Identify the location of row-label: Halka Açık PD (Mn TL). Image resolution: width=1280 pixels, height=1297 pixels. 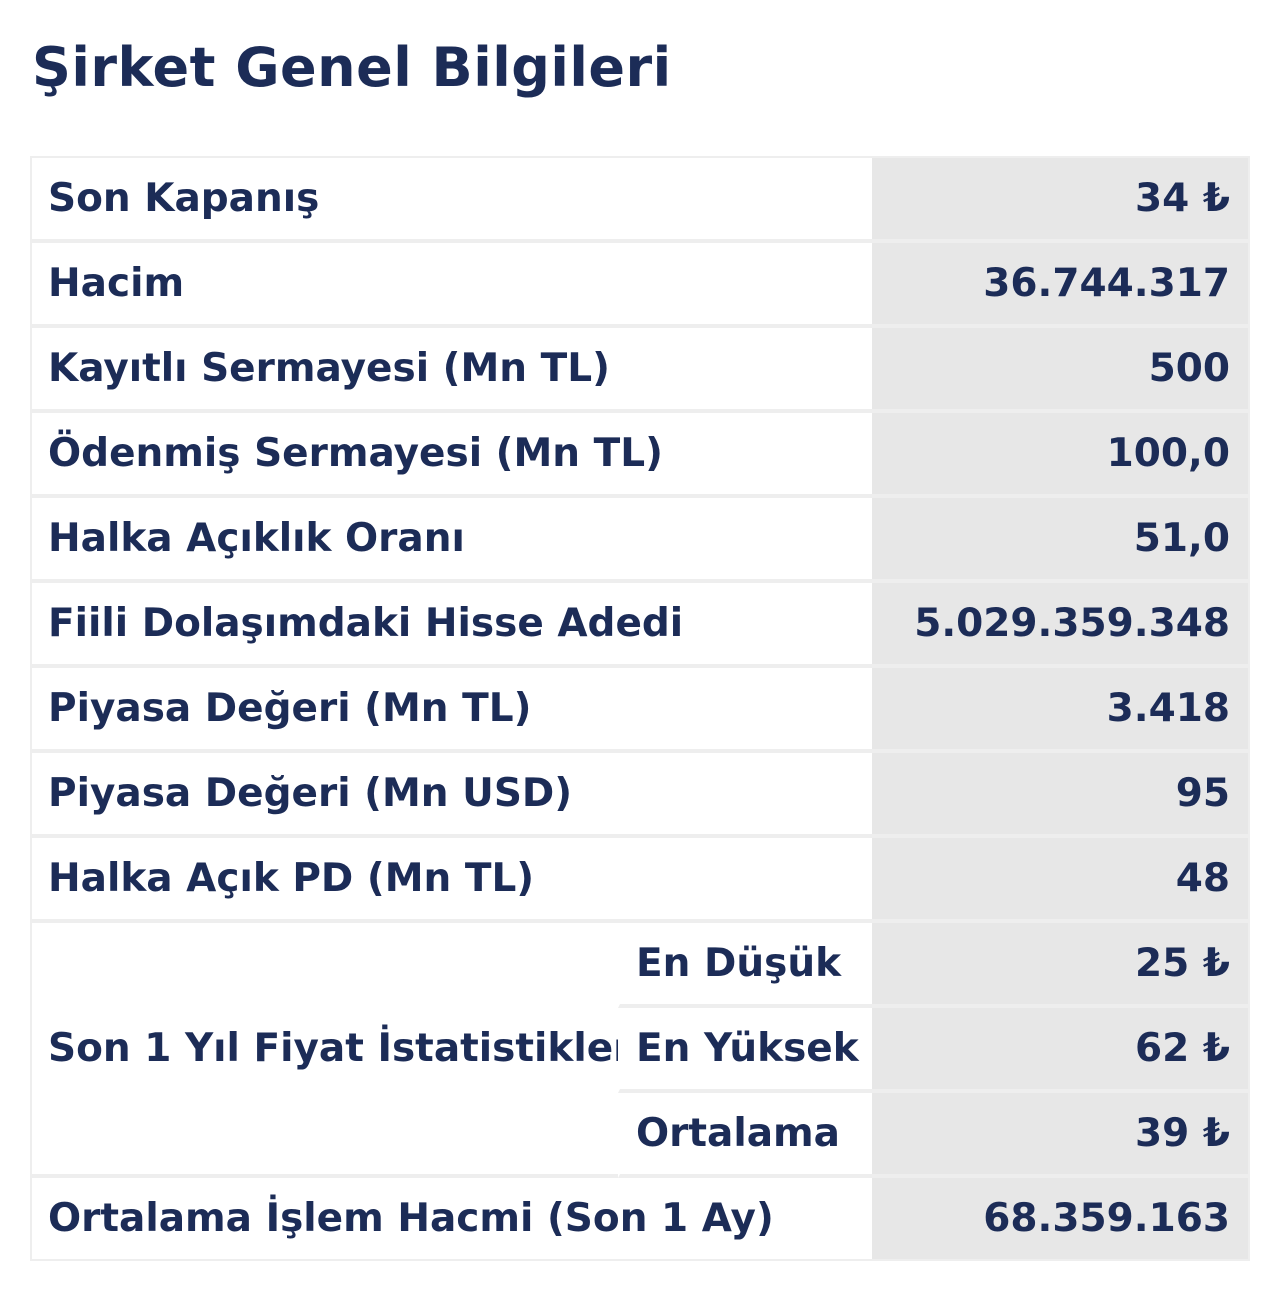
(452, 880).